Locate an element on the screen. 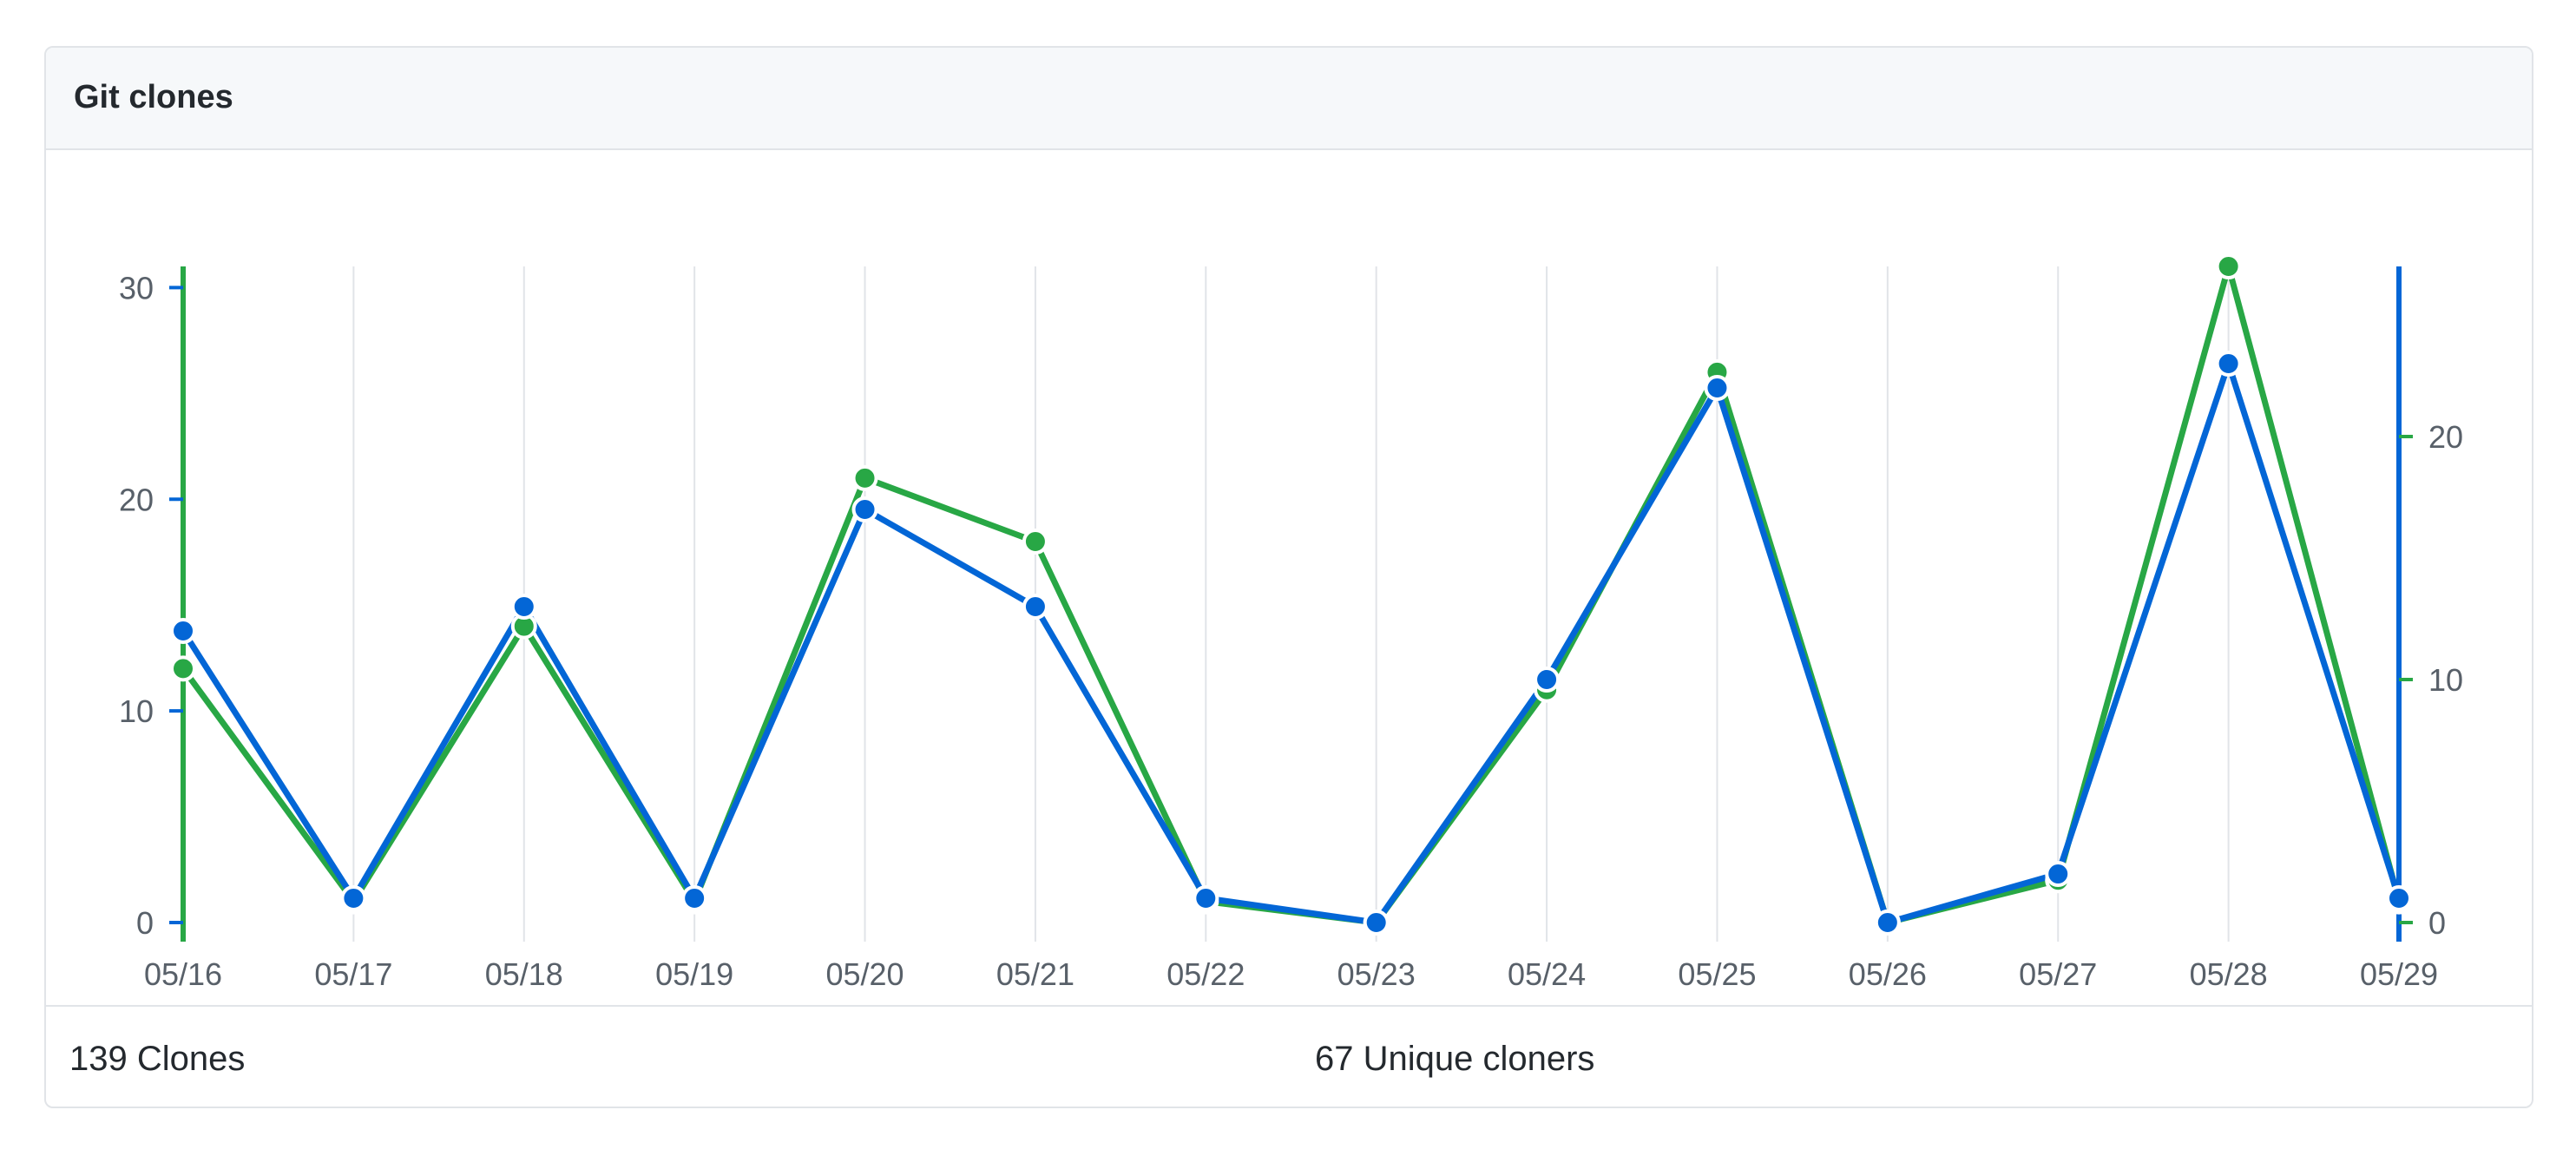 Image resolution: width=2576 pixels, height=1156 pixels. left-y-tick-label: 20 is located at coordinates (136, 499).